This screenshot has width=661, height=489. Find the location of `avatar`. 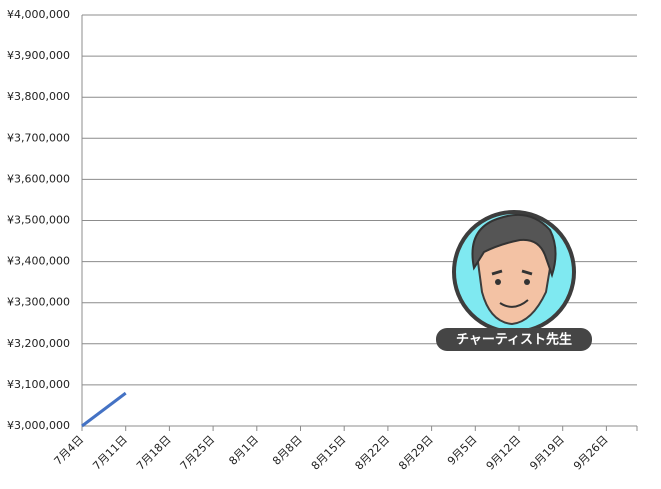

avatar is located at coordinates (514, 272).